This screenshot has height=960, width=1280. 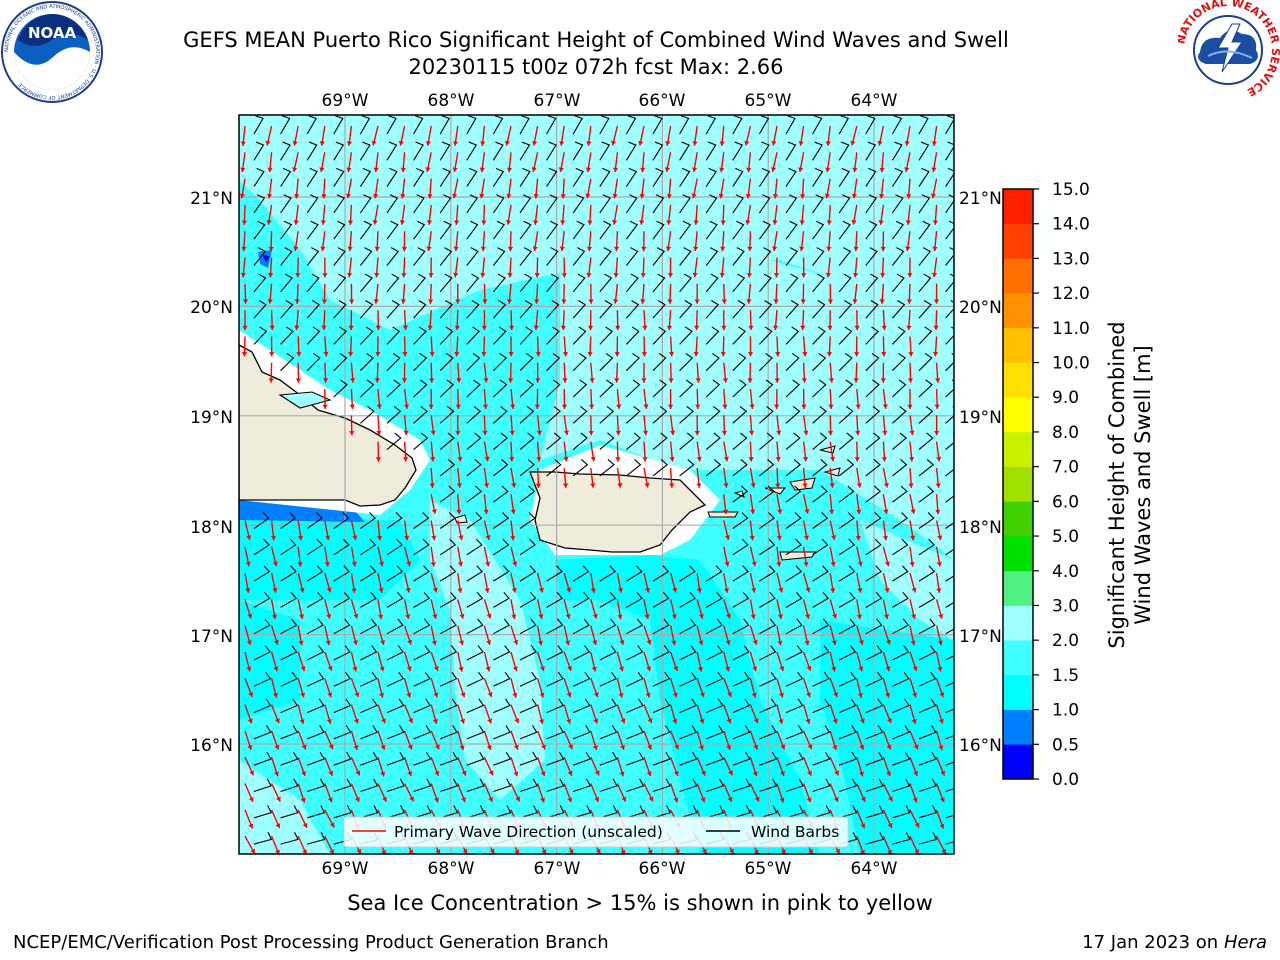 I want to click on lat-tick-left: 19°N, so click(x=211, y=418).